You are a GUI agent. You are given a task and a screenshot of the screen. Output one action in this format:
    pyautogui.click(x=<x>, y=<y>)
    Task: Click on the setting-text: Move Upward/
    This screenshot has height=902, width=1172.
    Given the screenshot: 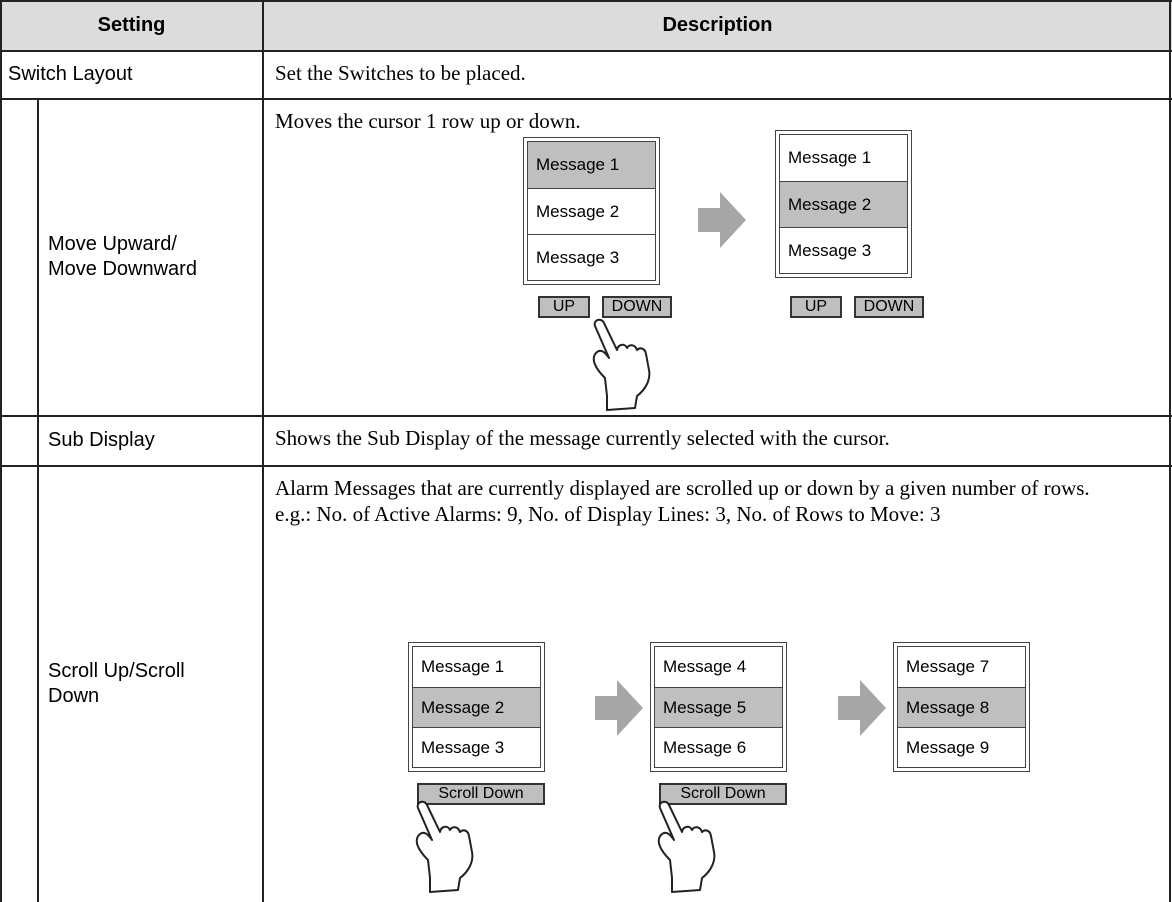 What is the action you would take?
    pyautogui.click(x=112, y=243)
    